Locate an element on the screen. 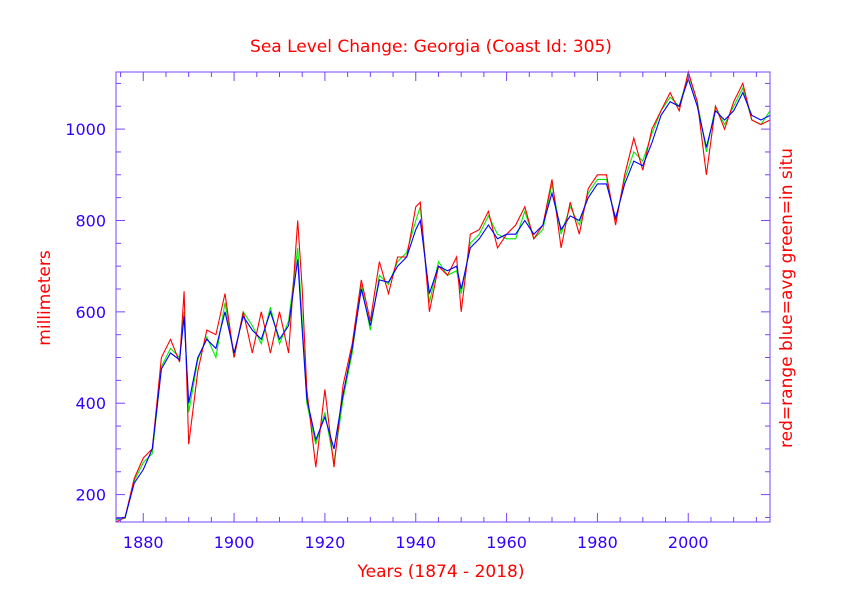  x-axis-label: Years (1874 - 2018) is located at coordinates (441, 572).